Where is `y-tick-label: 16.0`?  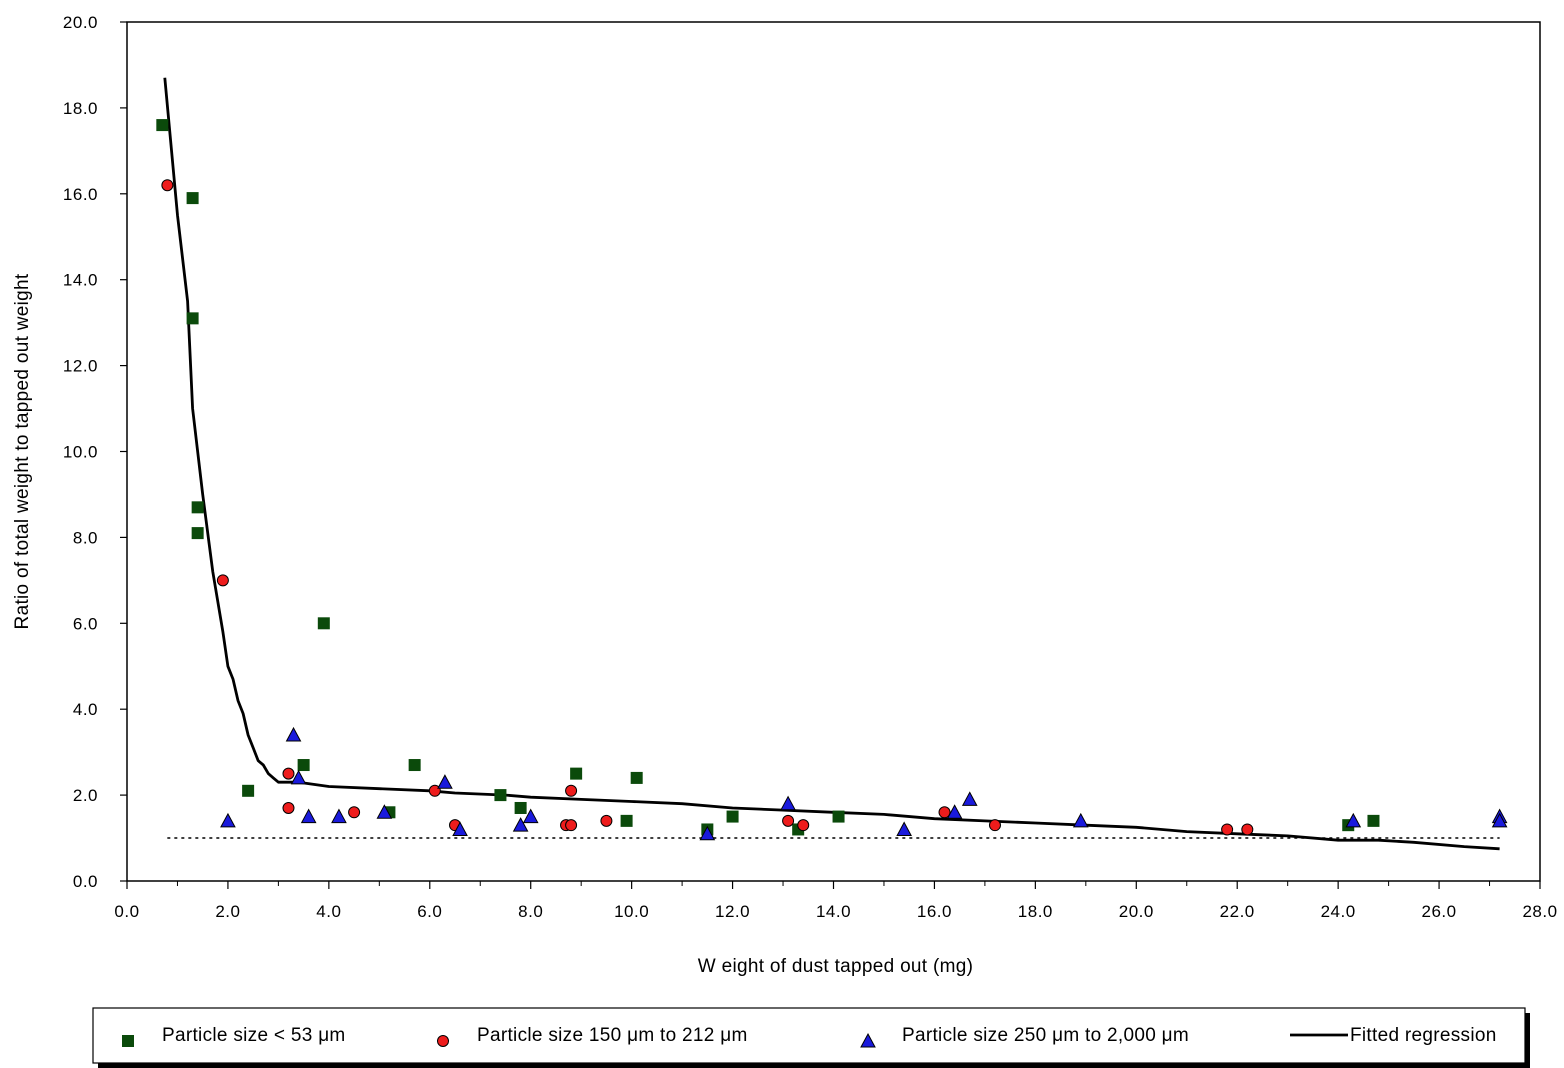 y-tick-label: 16.0 is located at coordinates (80, 194).